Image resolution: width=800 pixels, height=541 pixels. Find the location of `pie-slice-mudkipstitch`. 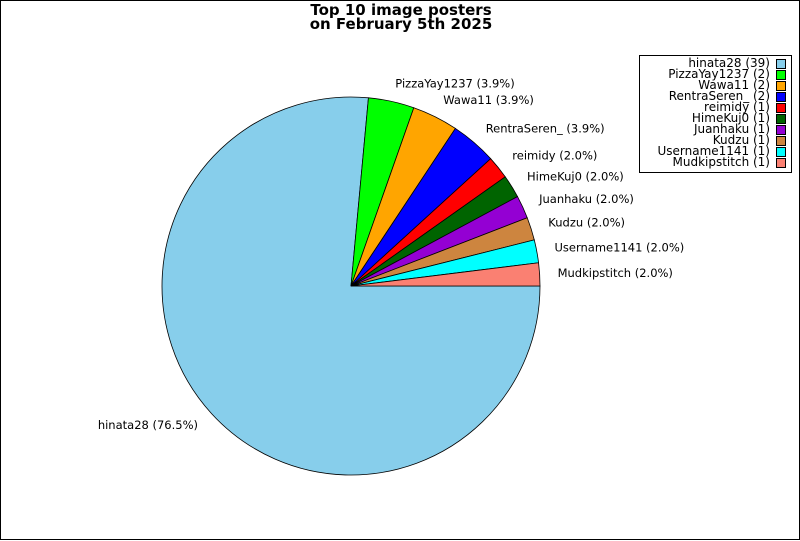

pie-slice-mudkipstitch is located at coordinates (445, 274).